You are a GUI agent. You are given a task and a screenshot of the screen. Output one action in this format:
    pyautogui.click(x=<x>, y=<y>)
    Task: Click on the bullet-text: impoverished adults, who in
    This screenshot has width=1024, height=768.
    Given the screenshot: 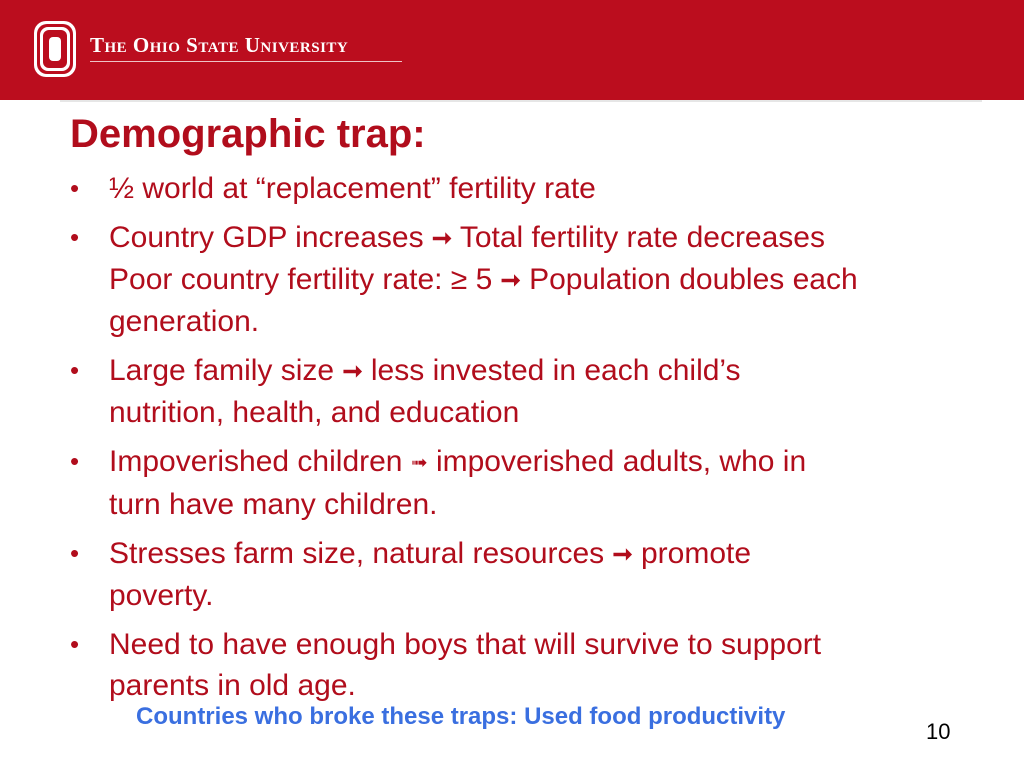 What is the action you would take?
    pyautogui.click(x=621, y=461)
    